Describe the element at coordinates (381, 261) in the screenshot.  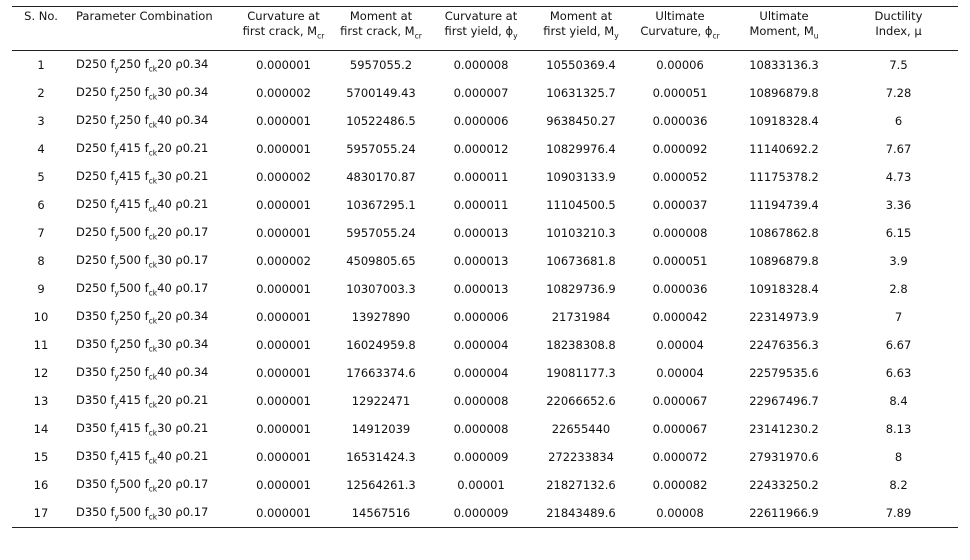
I see `cell-moment-first-crack: 4509805.65` at that location.